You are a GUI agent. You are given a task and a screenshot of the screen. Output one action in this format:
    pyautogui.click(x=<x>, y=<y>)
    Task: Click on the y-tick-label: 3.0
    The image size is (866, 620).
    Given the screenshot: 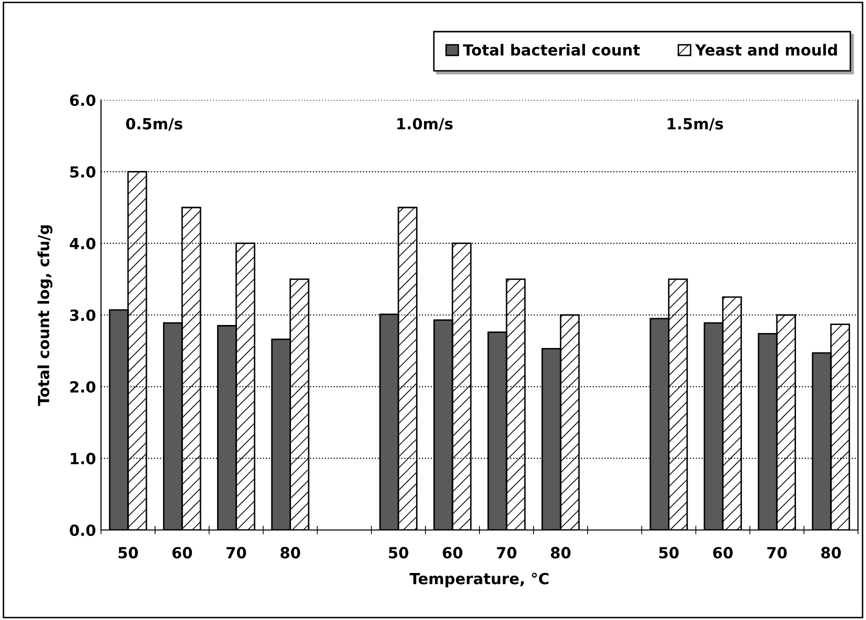 What is the action you would take?
    pyautogui.click(x=83, y=315)
    